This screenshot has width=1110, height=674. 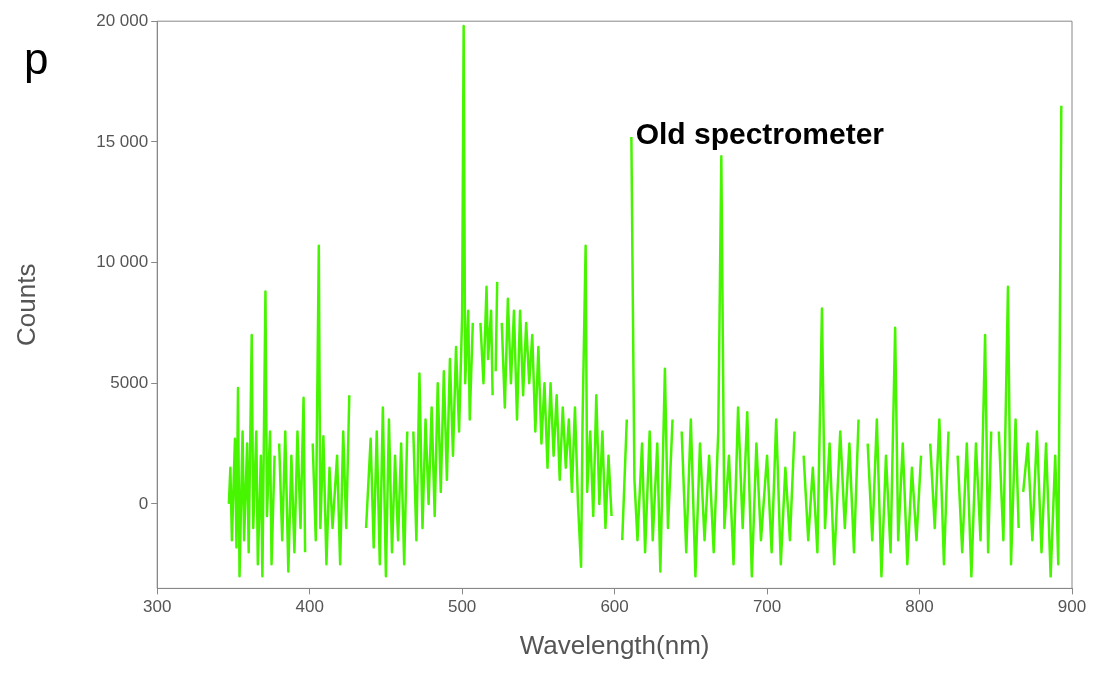 What do you see at coordinates (143, 503) in the screenshot?
I see `y-tick-label: 0` at bounding box center [143, 503].